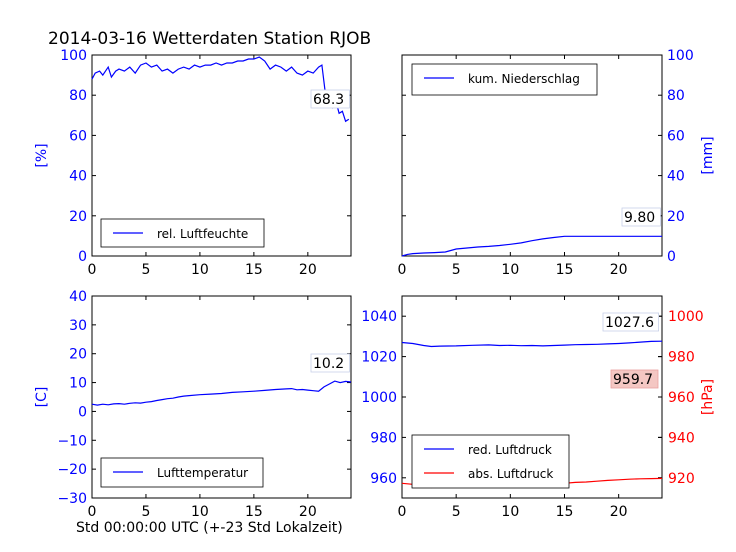  I want to click on legend: red. Luftdruck abs. Luftdruck, so click(490, 461).